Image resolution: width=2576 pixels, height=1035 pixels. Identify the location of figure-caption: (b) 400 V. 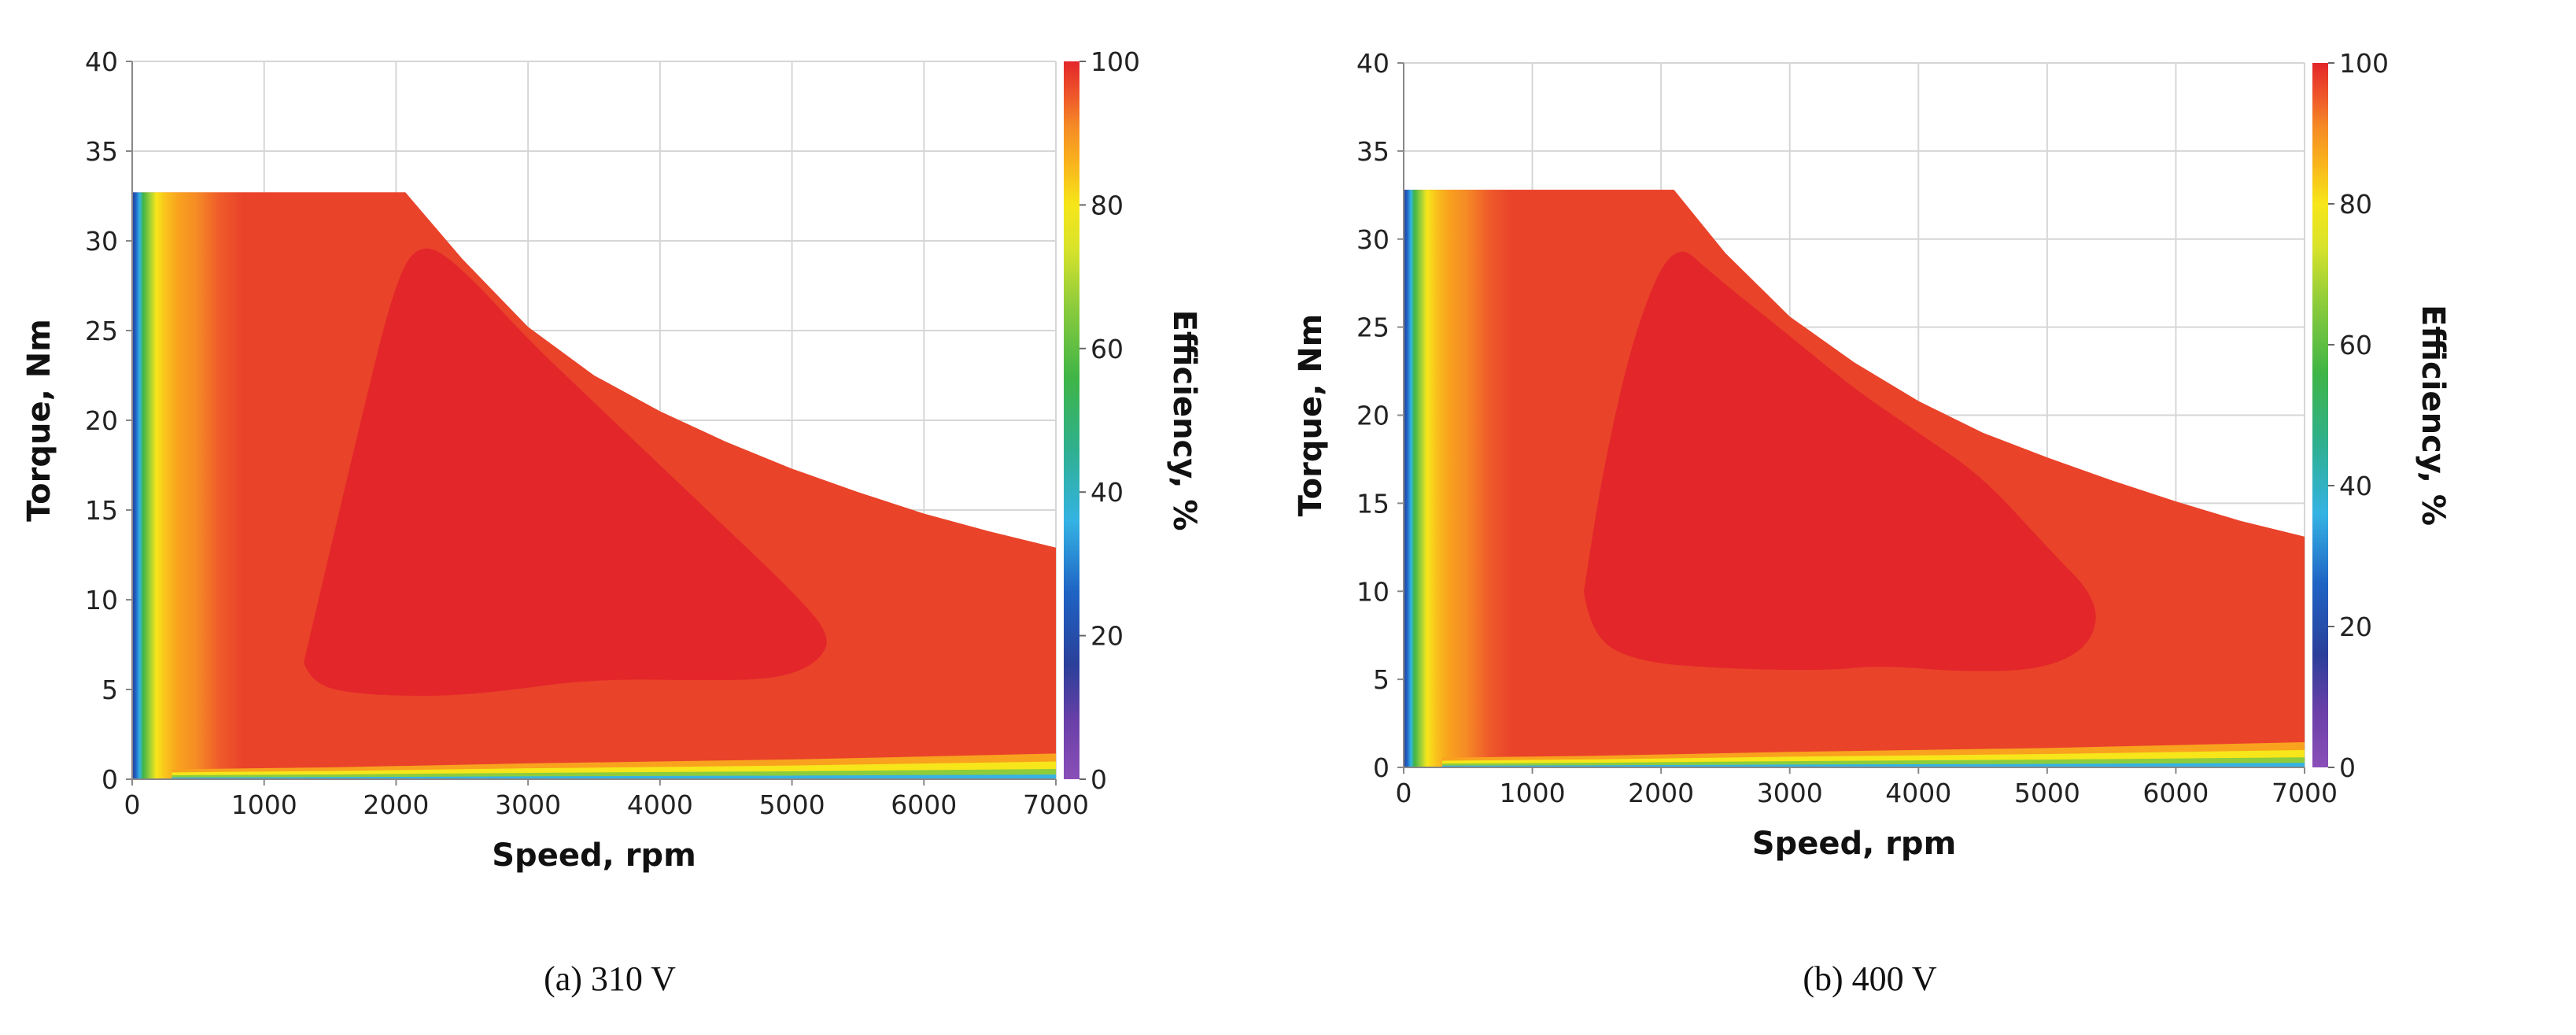
(1870, 978).